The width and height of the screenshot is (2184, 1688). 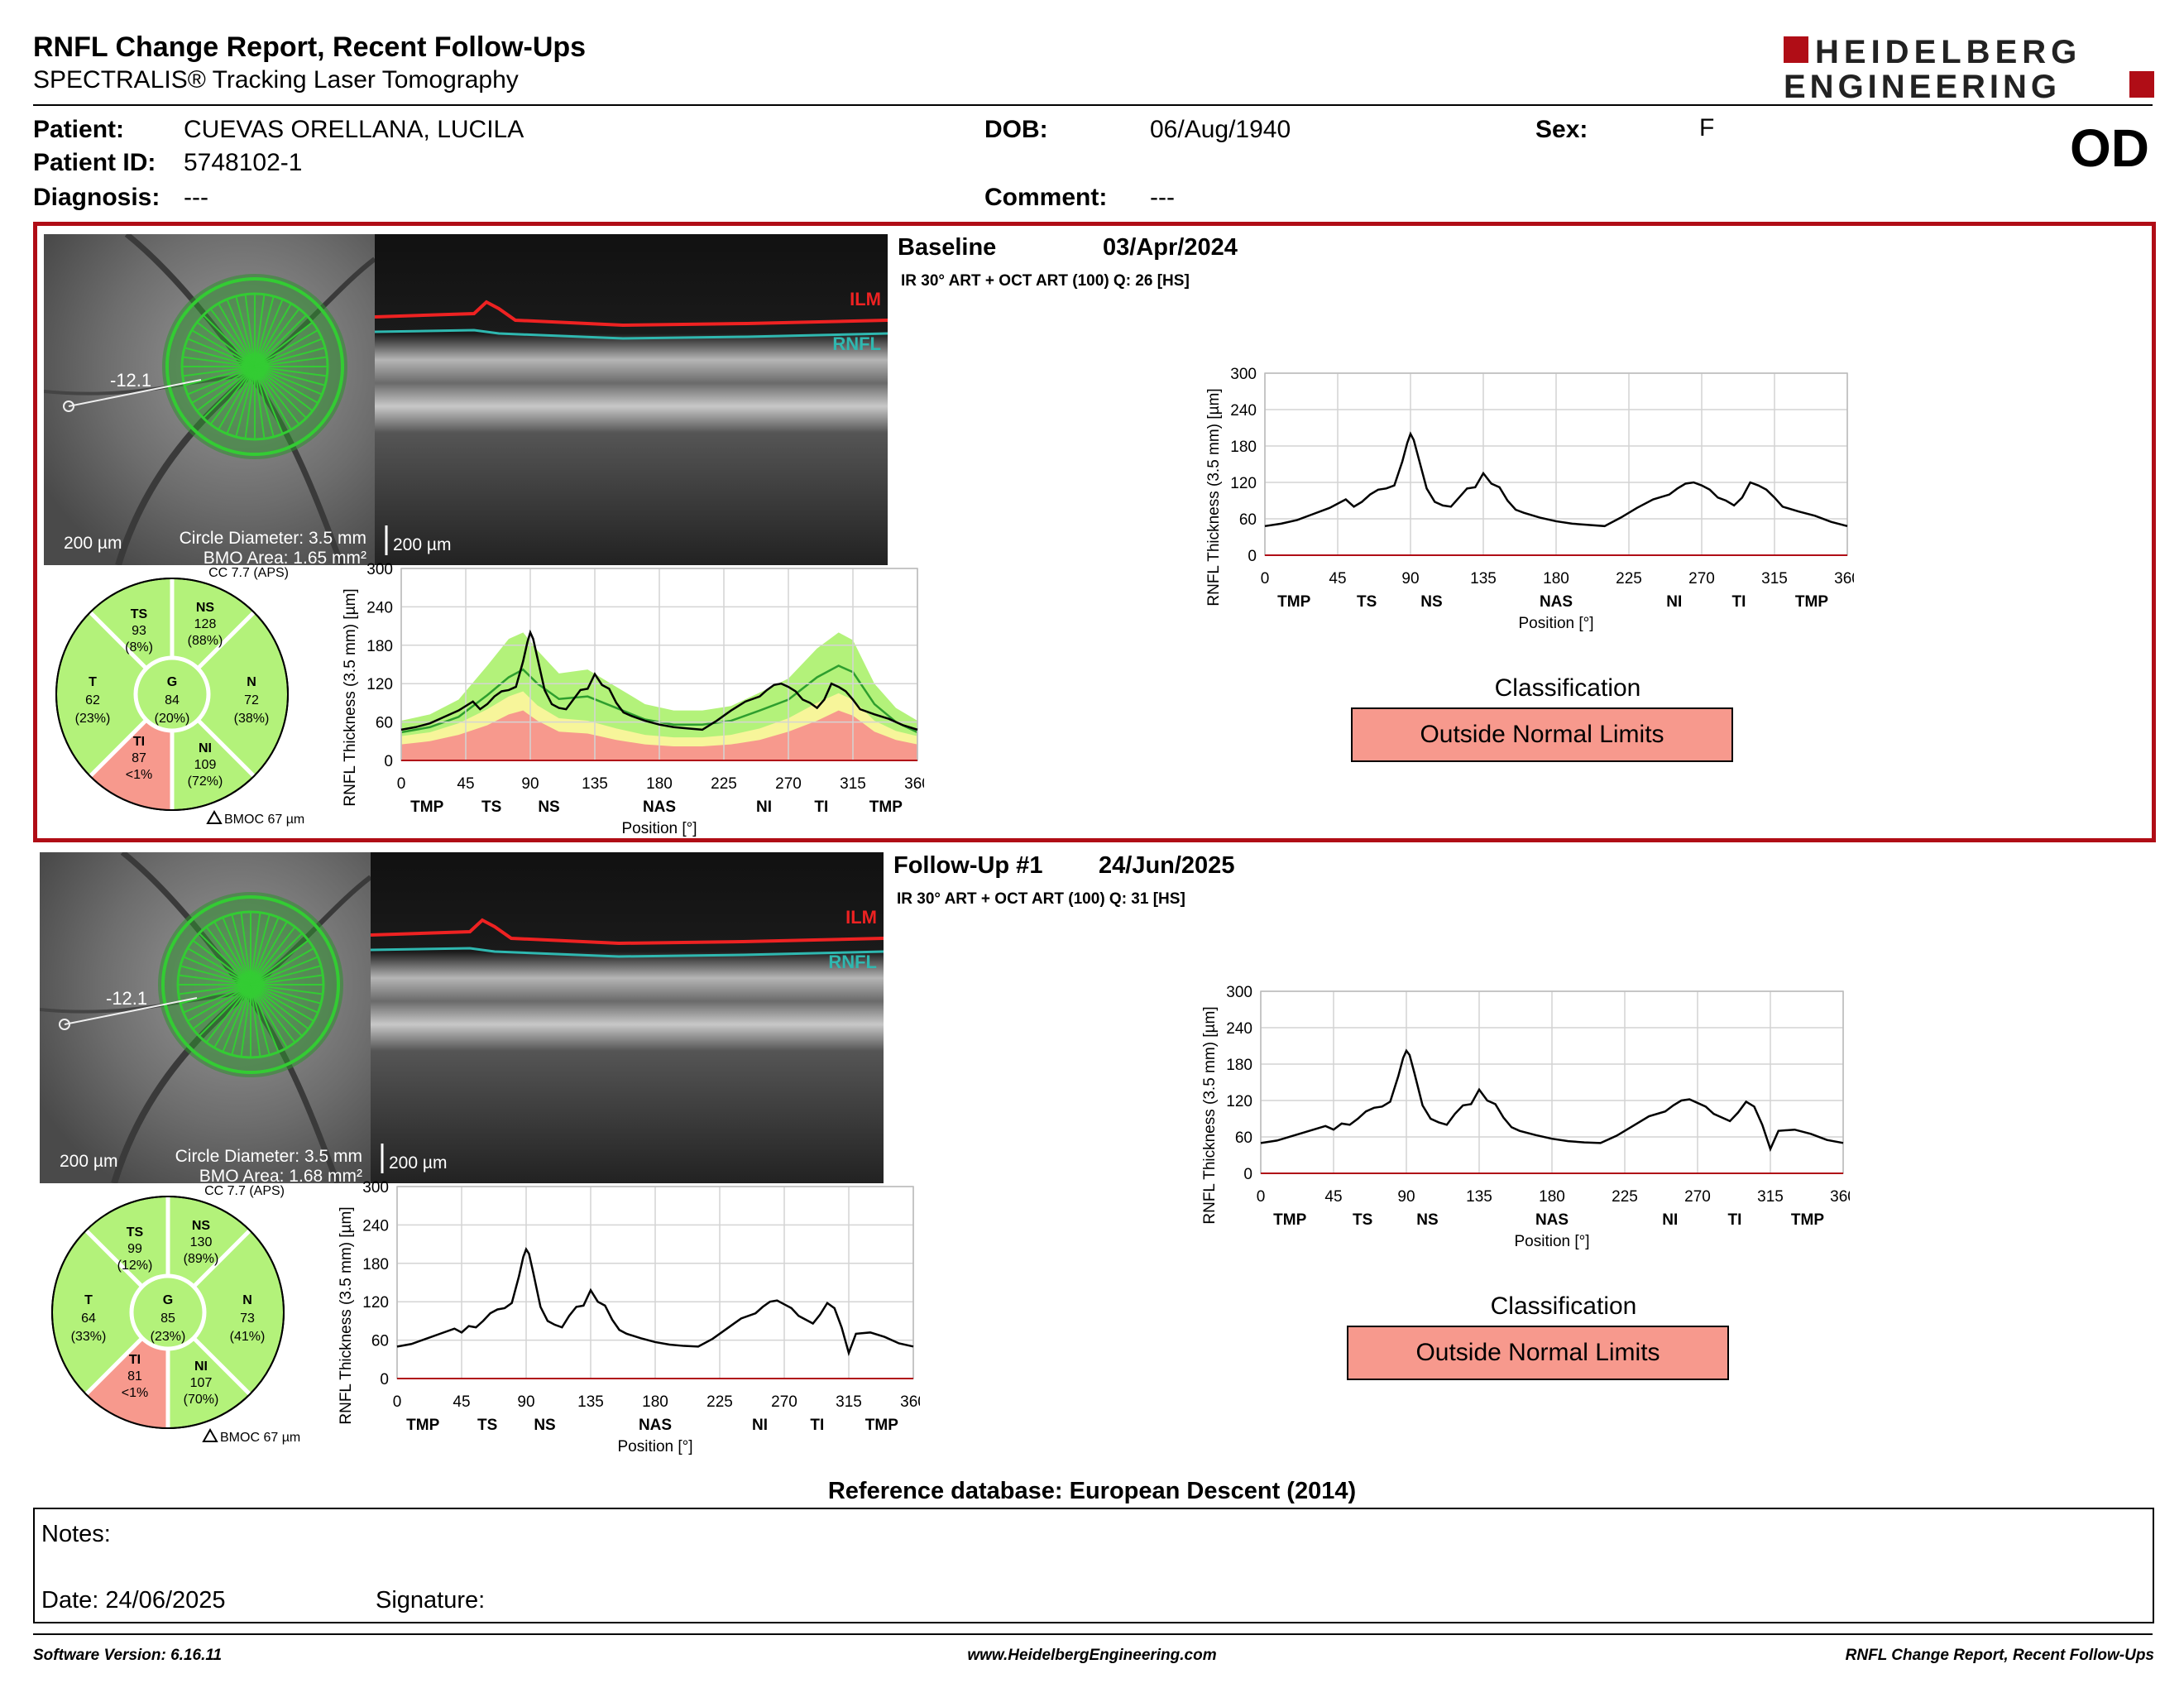 I want to click on baseline-trend-thickness-line, so click(x=1556, y=479).